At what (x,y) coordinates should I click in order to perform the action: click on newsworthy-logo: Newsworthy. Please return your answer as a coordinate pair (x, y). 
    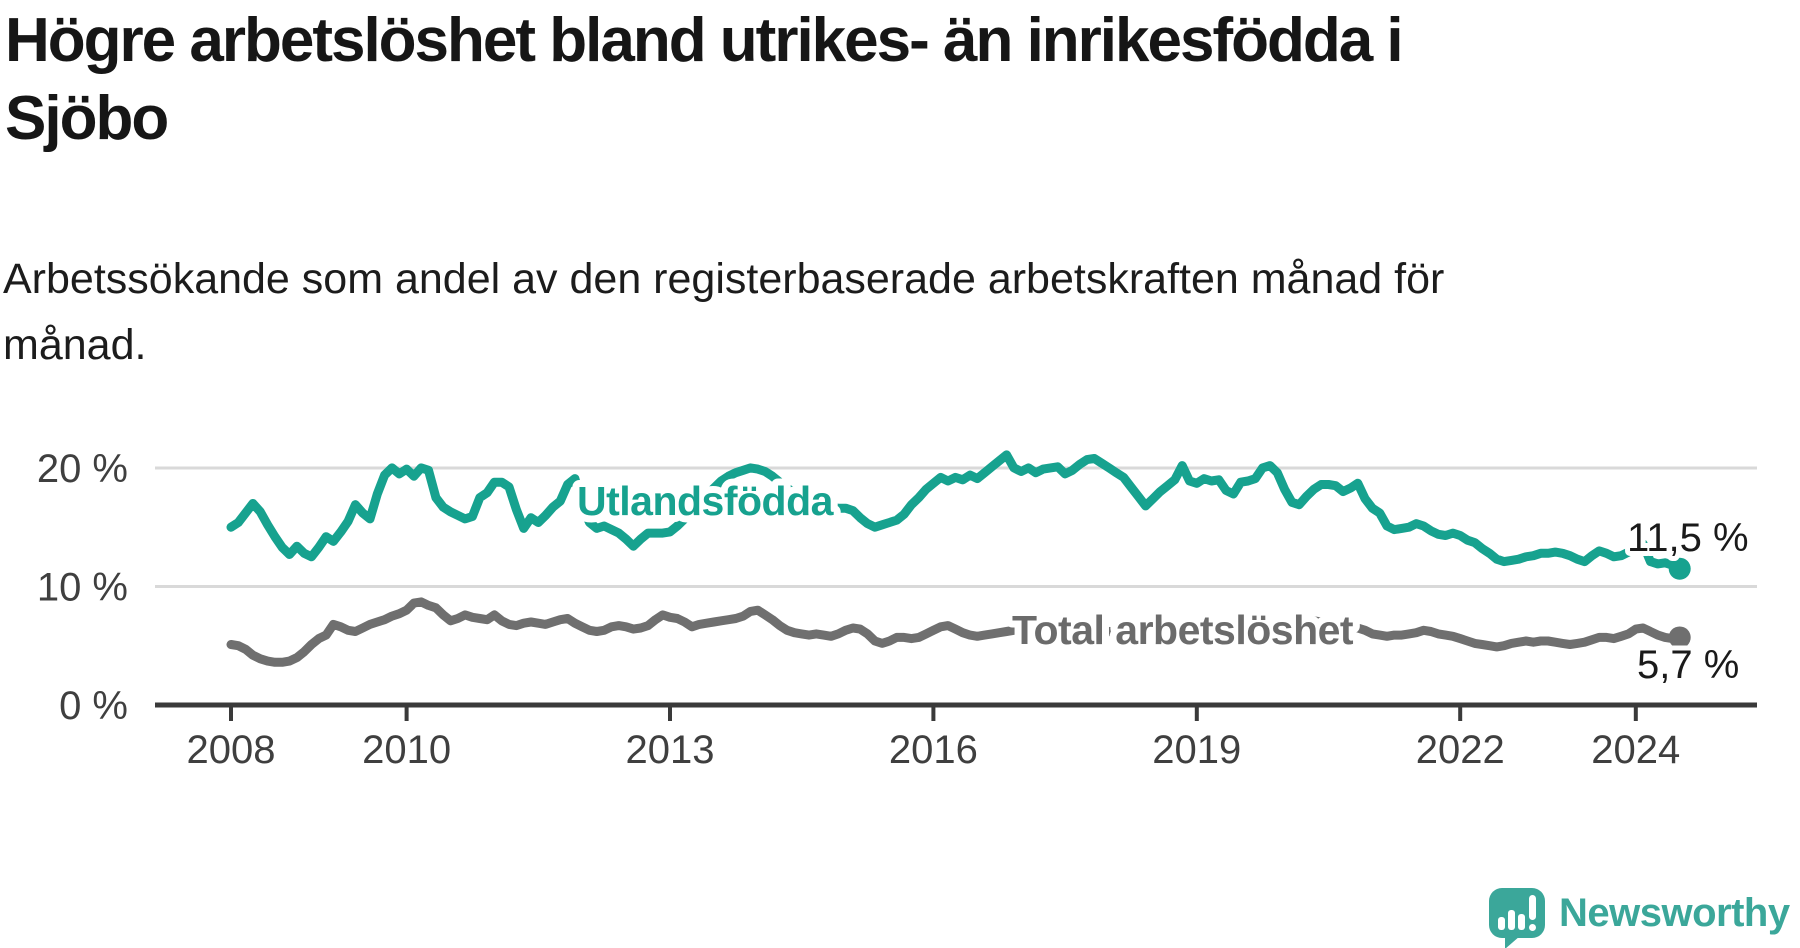
    Looking at the image, I should click on (1639, 918).